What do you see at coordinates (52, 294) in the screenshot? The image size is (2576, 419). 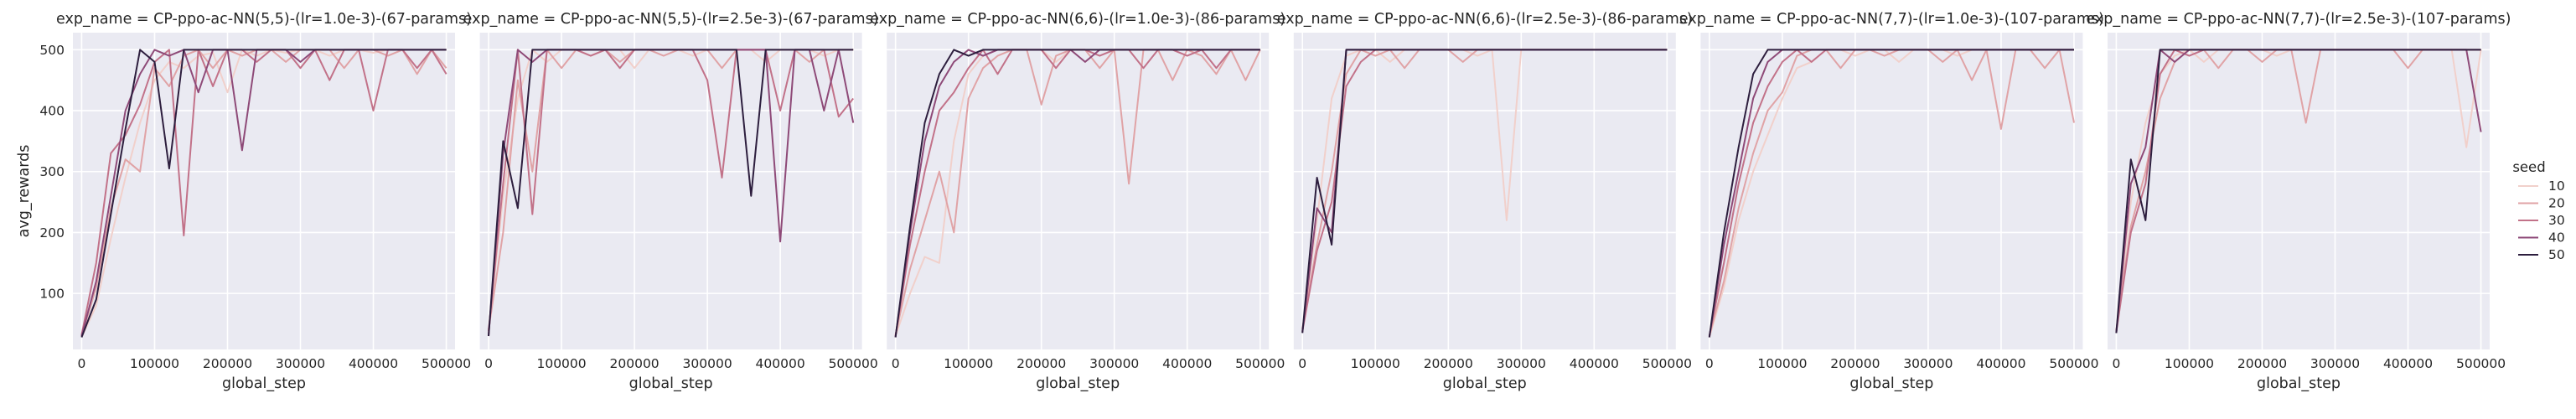 I see `y-tick-label: 100` at bounding box center [52, 294].